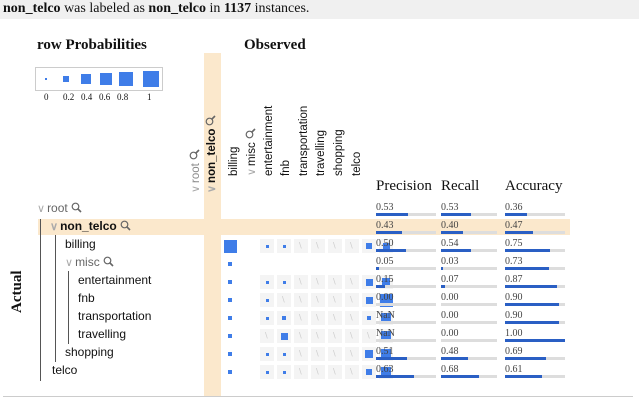 The image size is (639, 405). Describe the element at coordinates (196, 171) in the screenshot. I see `column-root: ∨root` at that location.